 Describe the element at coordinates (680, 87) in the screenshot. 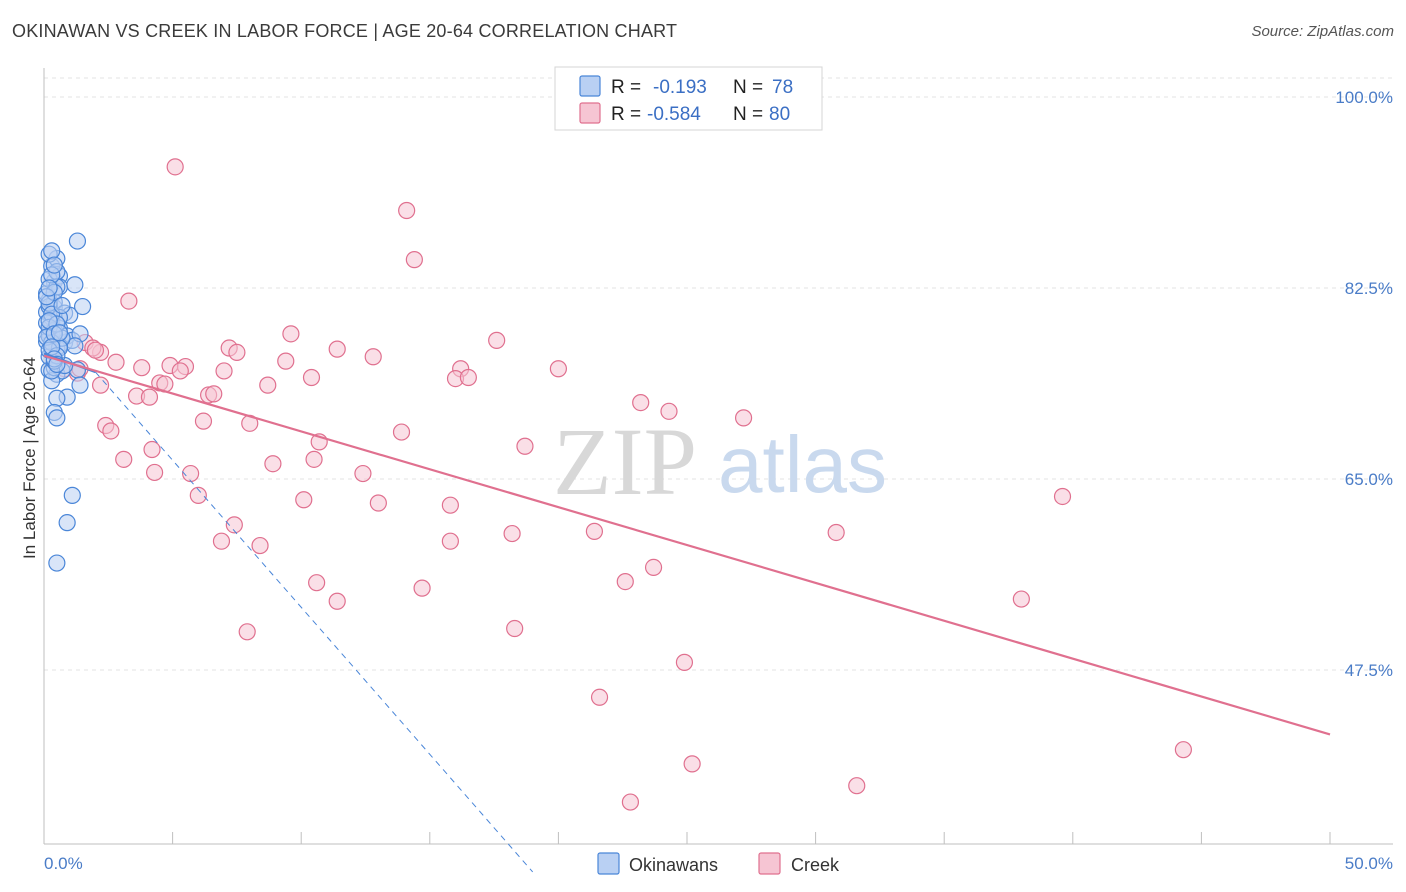

I see `legend-r-value-1: -0.193` at that location.